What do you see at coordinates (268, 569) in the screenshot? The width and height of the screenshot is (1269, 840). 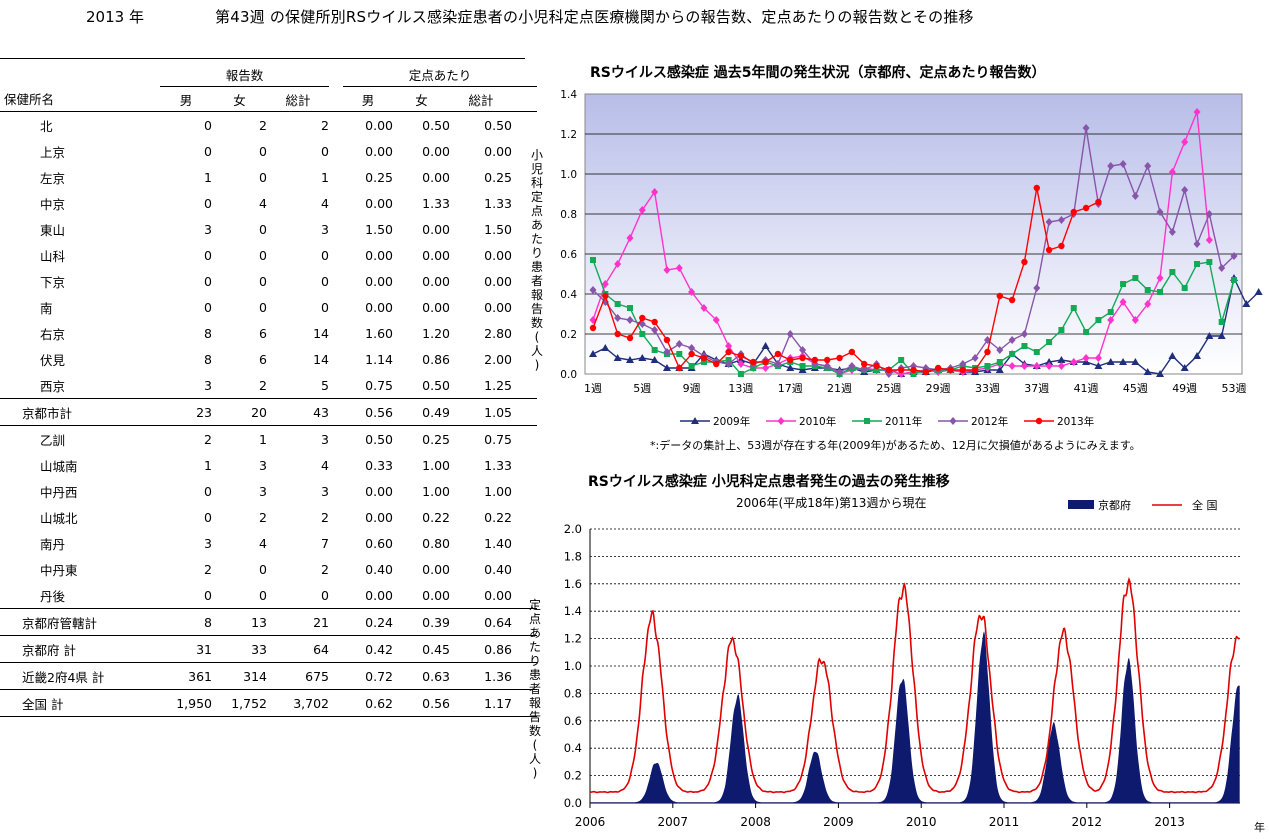 I see `table-row: 中丹東 2 0 2 0.40 0.00 0.40` at bounding box center [268, 569].